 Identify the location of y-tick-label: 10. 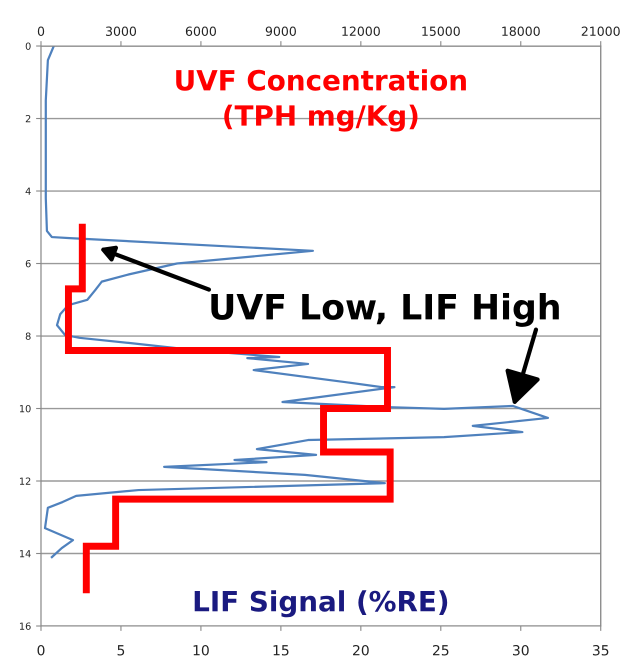
(25, 408).